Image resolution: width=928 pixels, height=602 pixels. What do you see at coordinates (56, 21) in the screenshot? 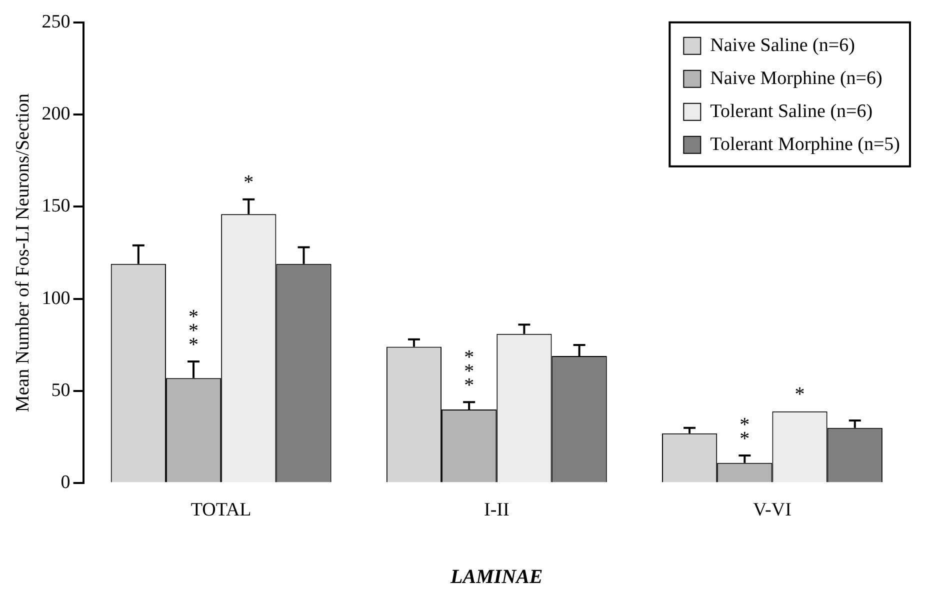
I see `y-tick-label: 250` at bounding box center [56, 21].